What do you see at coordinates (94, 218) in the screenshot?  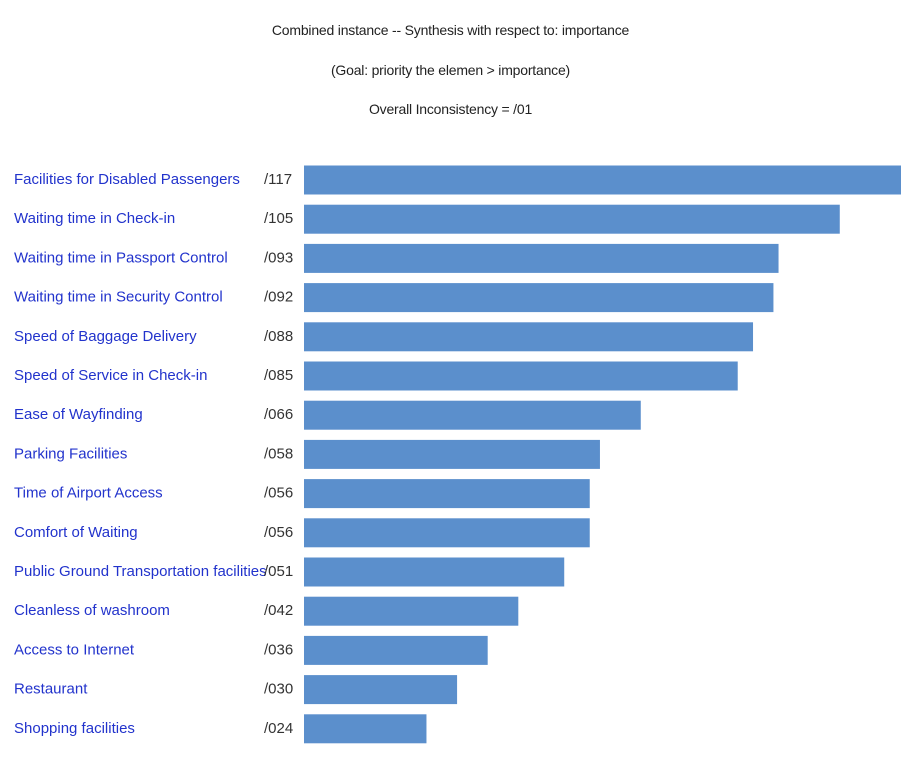 I see `category-label: Waiting time in Check-in` at bounding box center [94, 218].